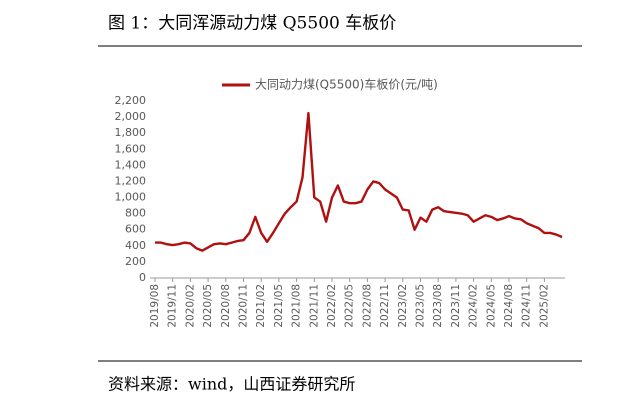 The image size is (622, 409). I want to click on x-tick-label: 2023/11, so click(456, 306).